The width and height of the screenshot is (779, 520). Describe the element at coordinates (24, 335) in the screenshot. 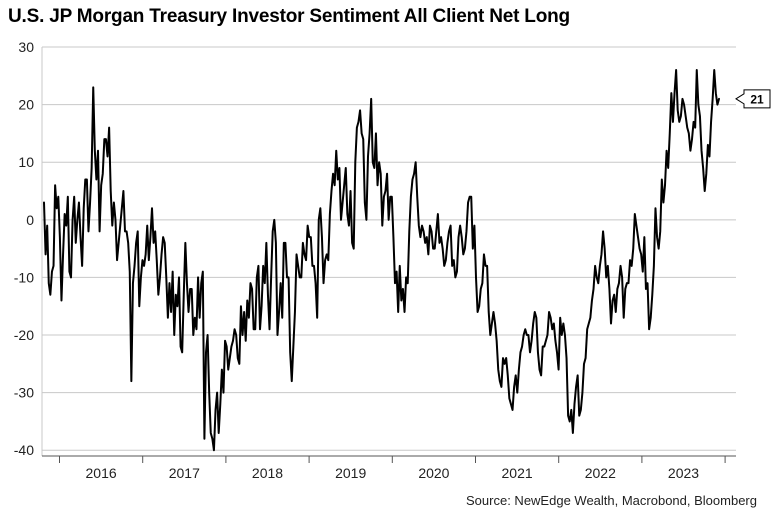

I see `y-tick-label: -20` at that location.